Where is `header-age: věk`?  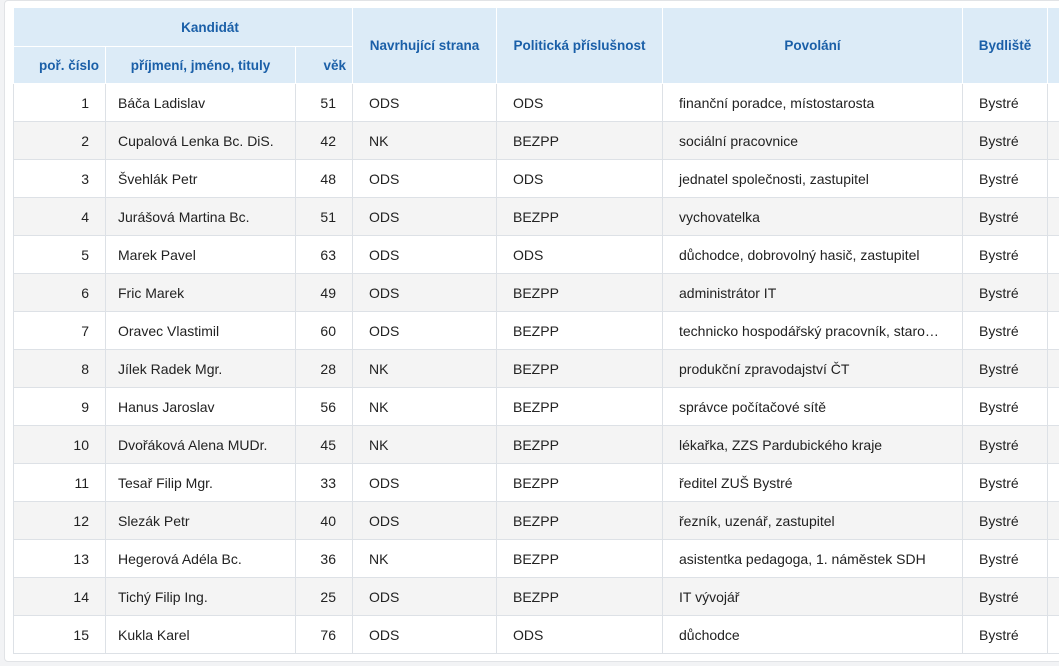 header-age: věk is located at coordinates (324, 65).